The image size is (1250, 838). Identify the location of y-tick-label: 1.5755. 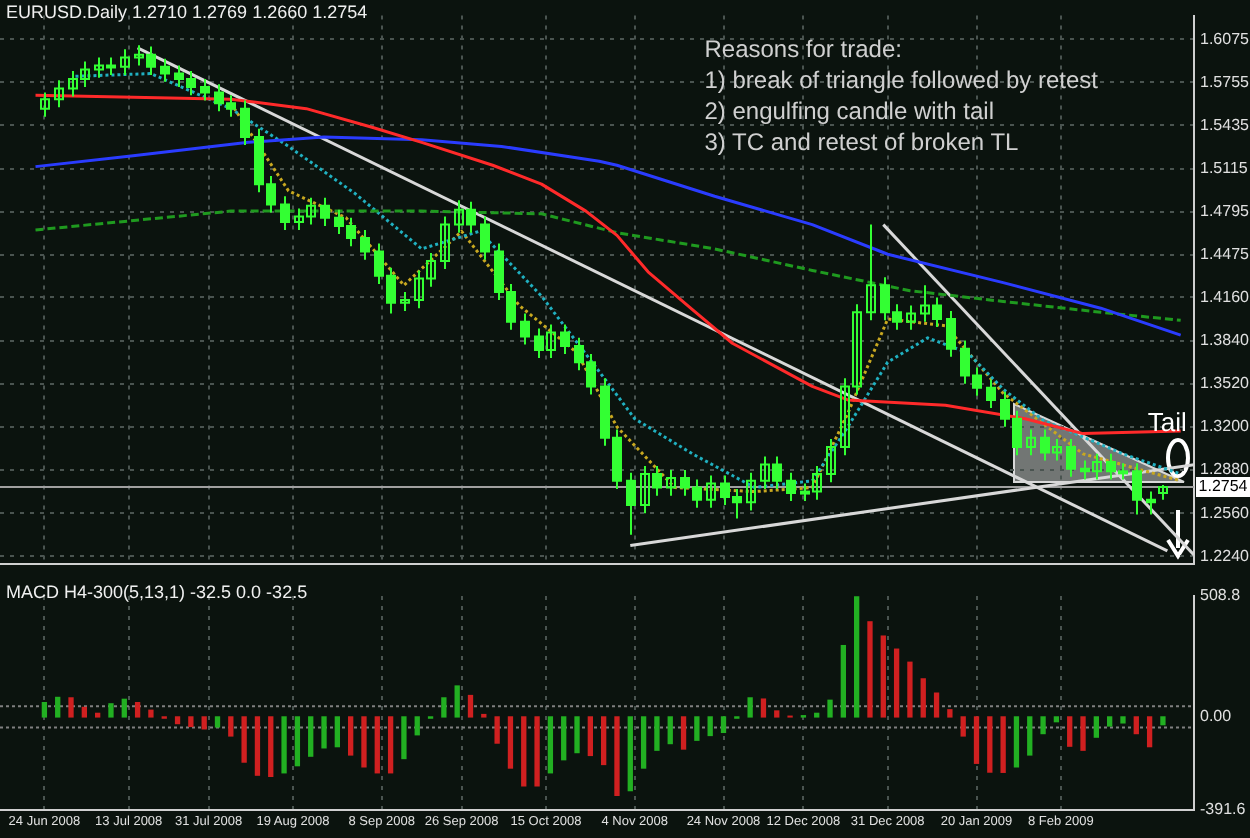
(1225, 81).